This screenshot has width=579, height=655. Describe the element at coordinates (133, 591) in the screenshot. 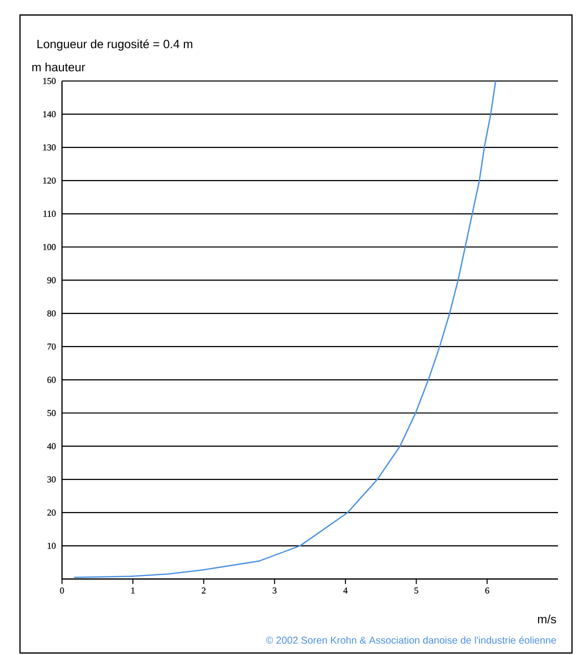

I see `x-tick-label: 1` at that location.